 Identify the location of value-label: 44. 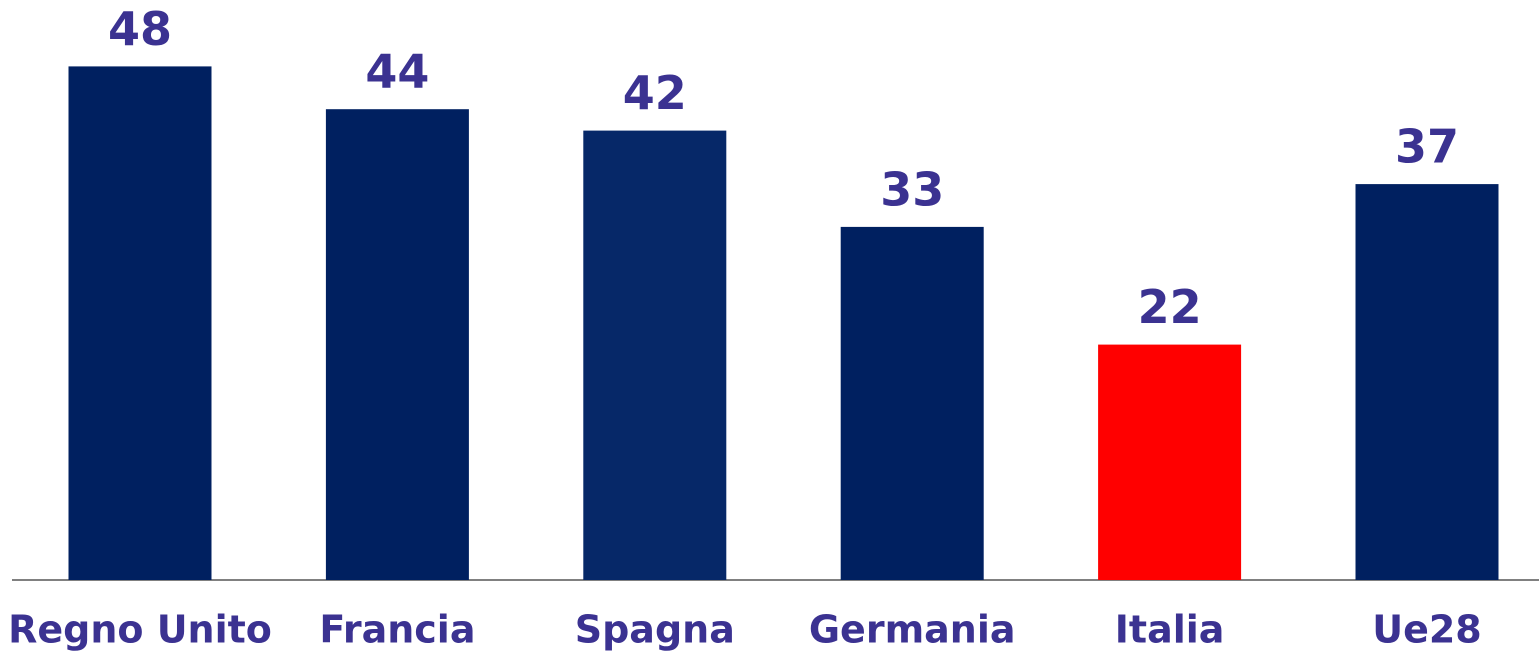
(397, 72).